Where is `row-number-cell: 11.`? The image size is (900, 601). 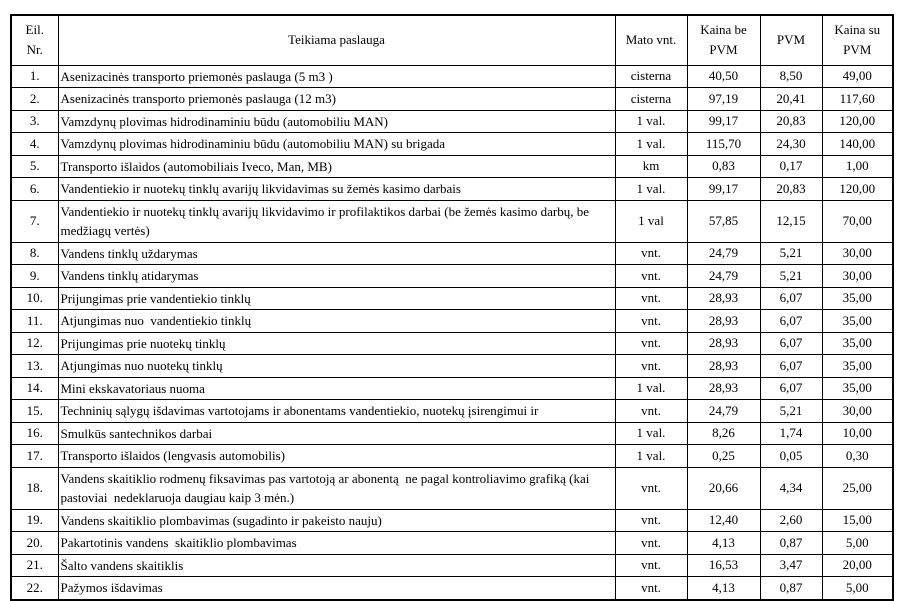
row-number-cell: 11. is located at coordinates (34, 321).